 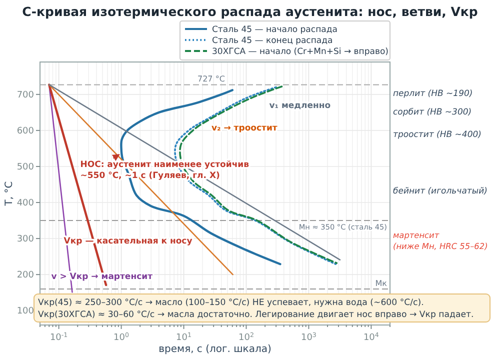 I want to click on x-tick-label: 10$^{0}$, so click(x=122, y=337).